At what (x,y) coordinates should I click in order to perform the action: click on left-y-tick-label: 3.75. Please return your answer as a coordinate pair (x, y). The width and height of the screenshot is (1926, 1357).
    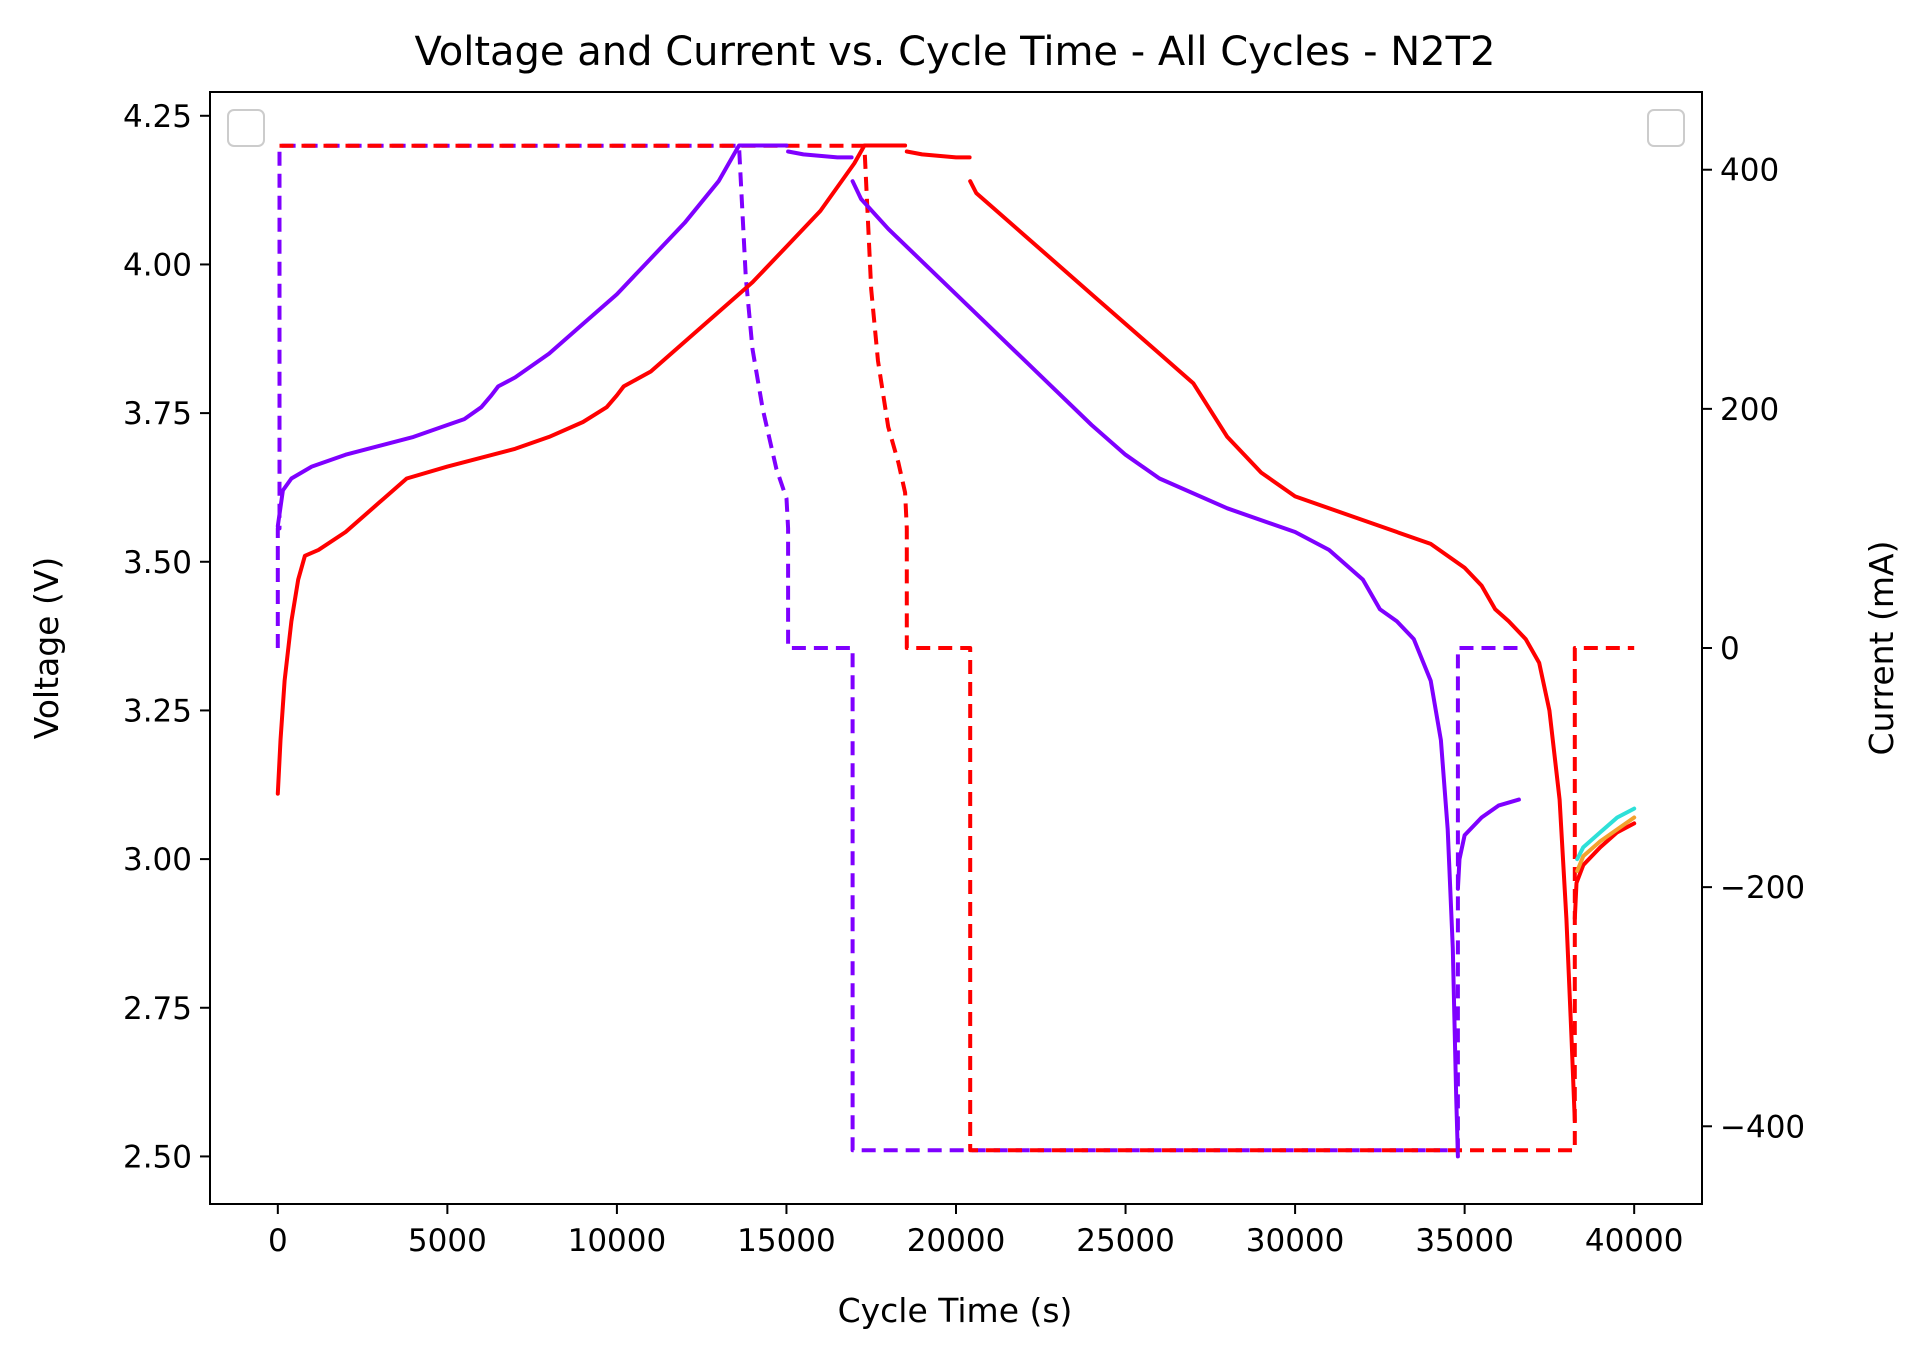
    Looking at the image, I should click on (157, 414).